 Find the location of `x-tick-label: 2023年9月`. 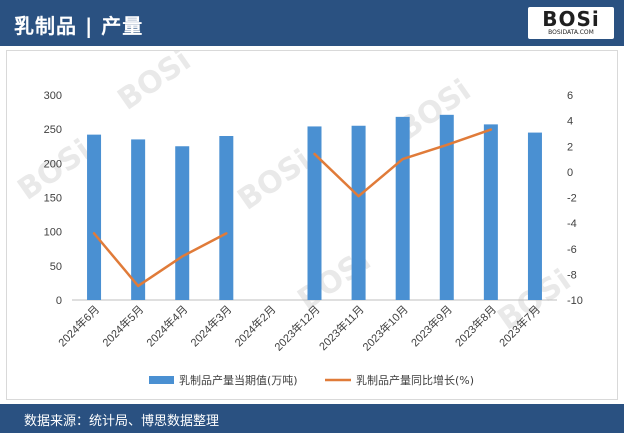

x-tick-label: 2023年9月 is located at coordinates (431, 325).